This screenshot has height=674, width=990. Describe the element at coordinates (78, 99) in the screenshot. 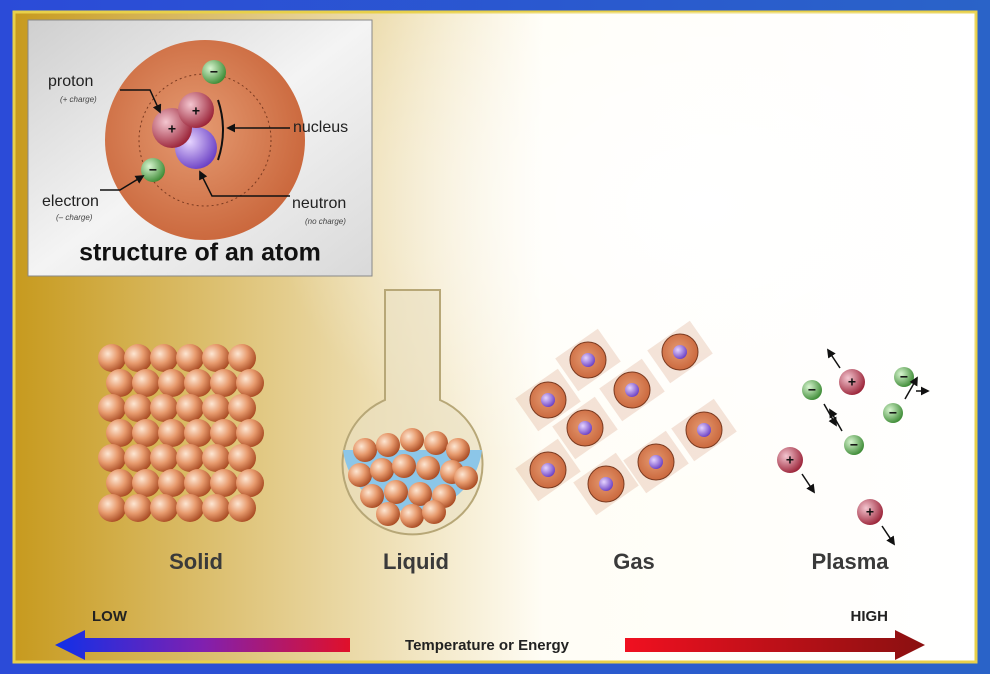

I see `proton-charge: (+ charge)` at that location.